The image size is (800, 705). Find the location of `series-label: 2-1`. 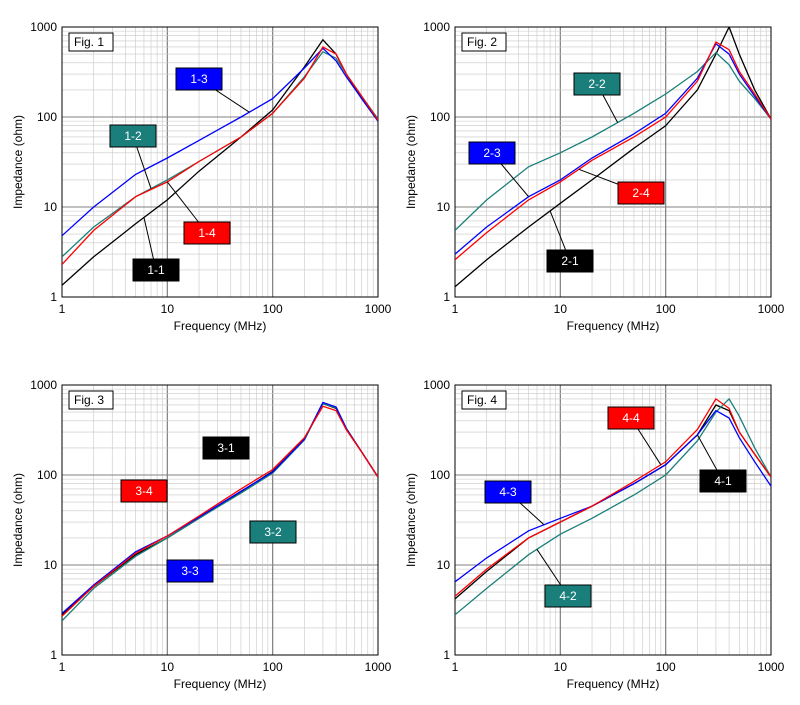

series-label: 2-1 is located at coordinates (570, 261).